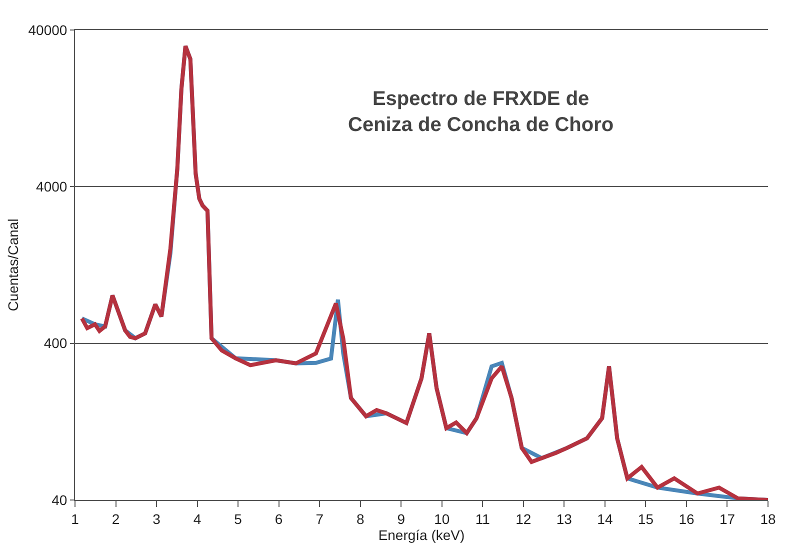 This screenshot has height=551, width=788. What do you see at coordinates (238, 518) in the screenshot?
I see `x-tick-label: 5` at bounding box center [238, 518].